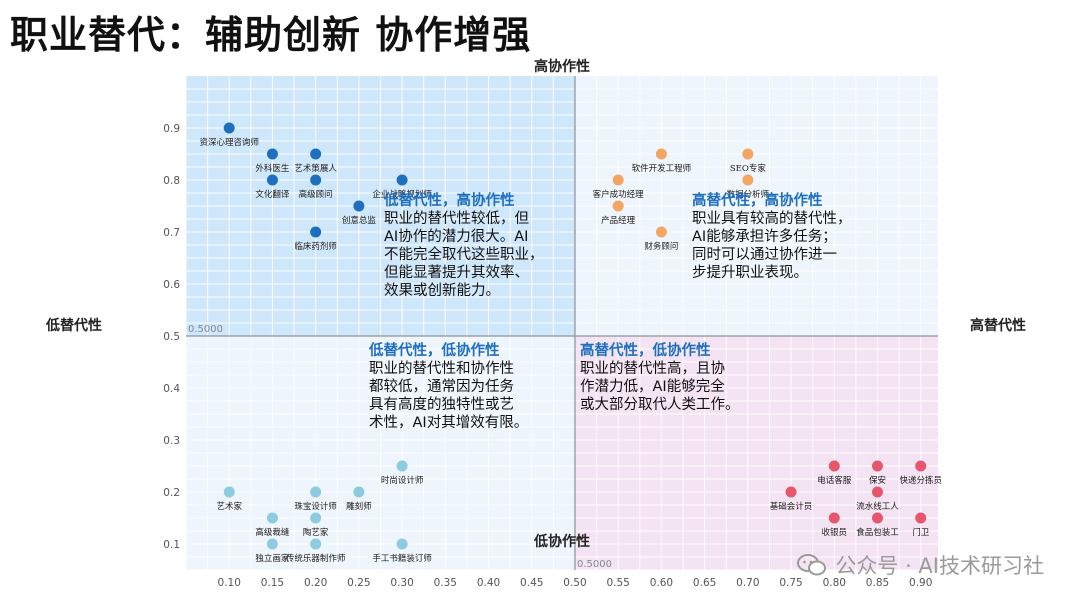 Image resolution: width=1080 pixels, height=608 pixels. Describe the element at coordinates (171, 181) in the screenshot. I see `y-tick-label: 0.8` at that location.